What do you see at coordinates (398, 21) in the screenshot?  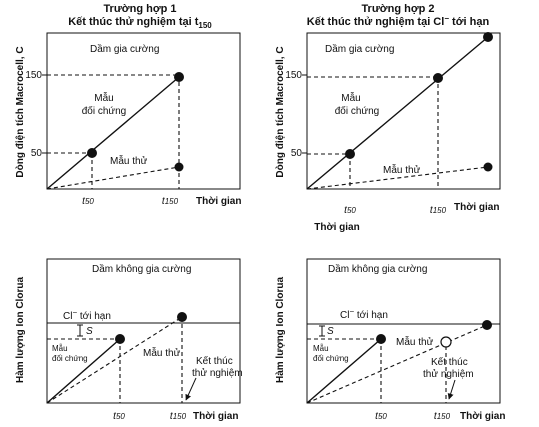 I see `case2-title-line2: Kết thúc thử nghiệm tại Cl− tới hạn` at bounding box center [398, 21].